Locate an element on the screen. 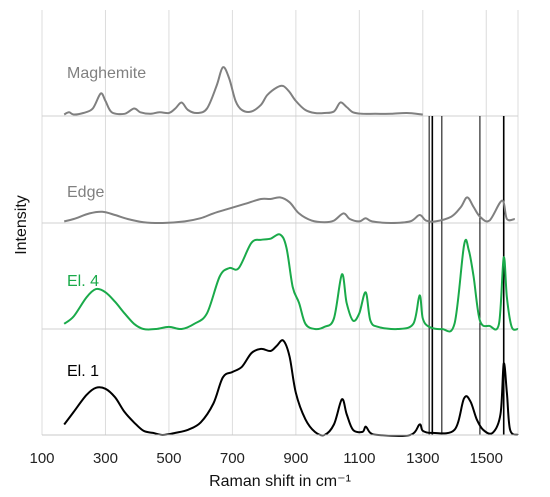 This screenshot has width=550, height=497. x-tick-labels: 100 300 500 700 900 1100 1300 1500 is located at coordinates (265, 458).